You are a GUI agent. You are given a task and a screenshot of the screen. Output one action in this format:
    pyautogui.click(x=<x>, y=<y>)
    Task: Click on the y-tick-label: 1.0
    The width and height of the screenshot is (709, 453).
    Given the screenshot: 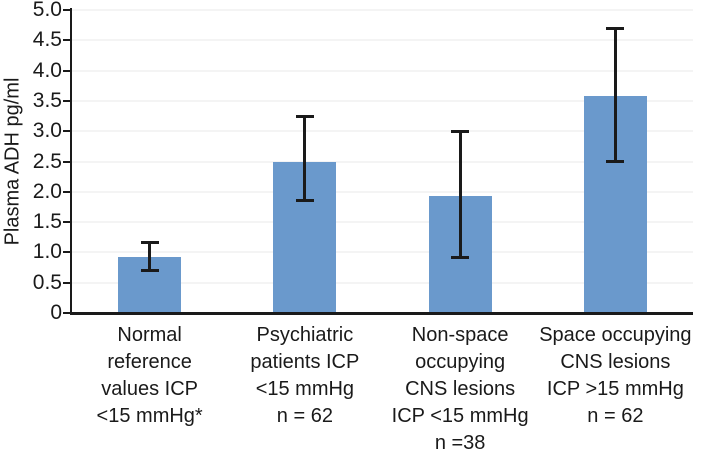 What is the action you would take?
    pyautogui.click(x=47, y=252)
    